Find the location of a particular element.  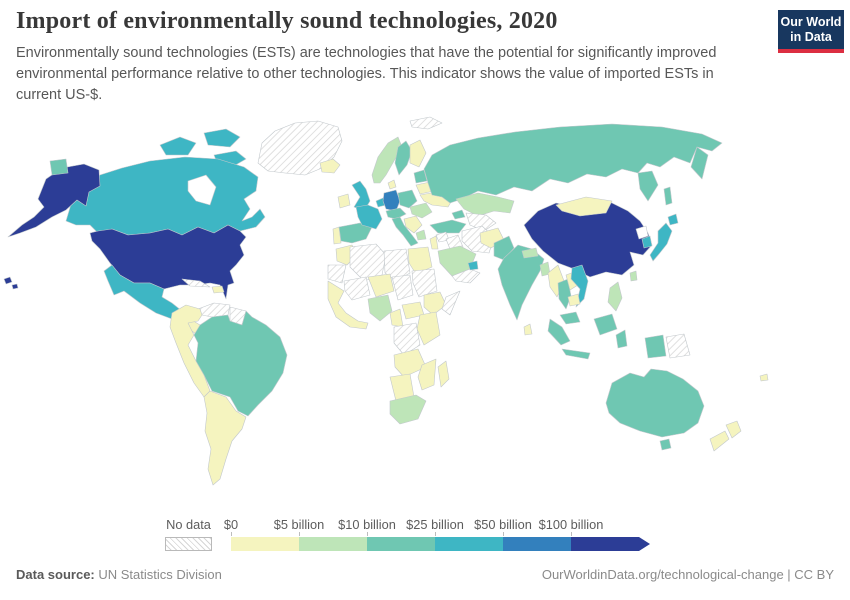

country-poland is located at coordinates (407, 199).